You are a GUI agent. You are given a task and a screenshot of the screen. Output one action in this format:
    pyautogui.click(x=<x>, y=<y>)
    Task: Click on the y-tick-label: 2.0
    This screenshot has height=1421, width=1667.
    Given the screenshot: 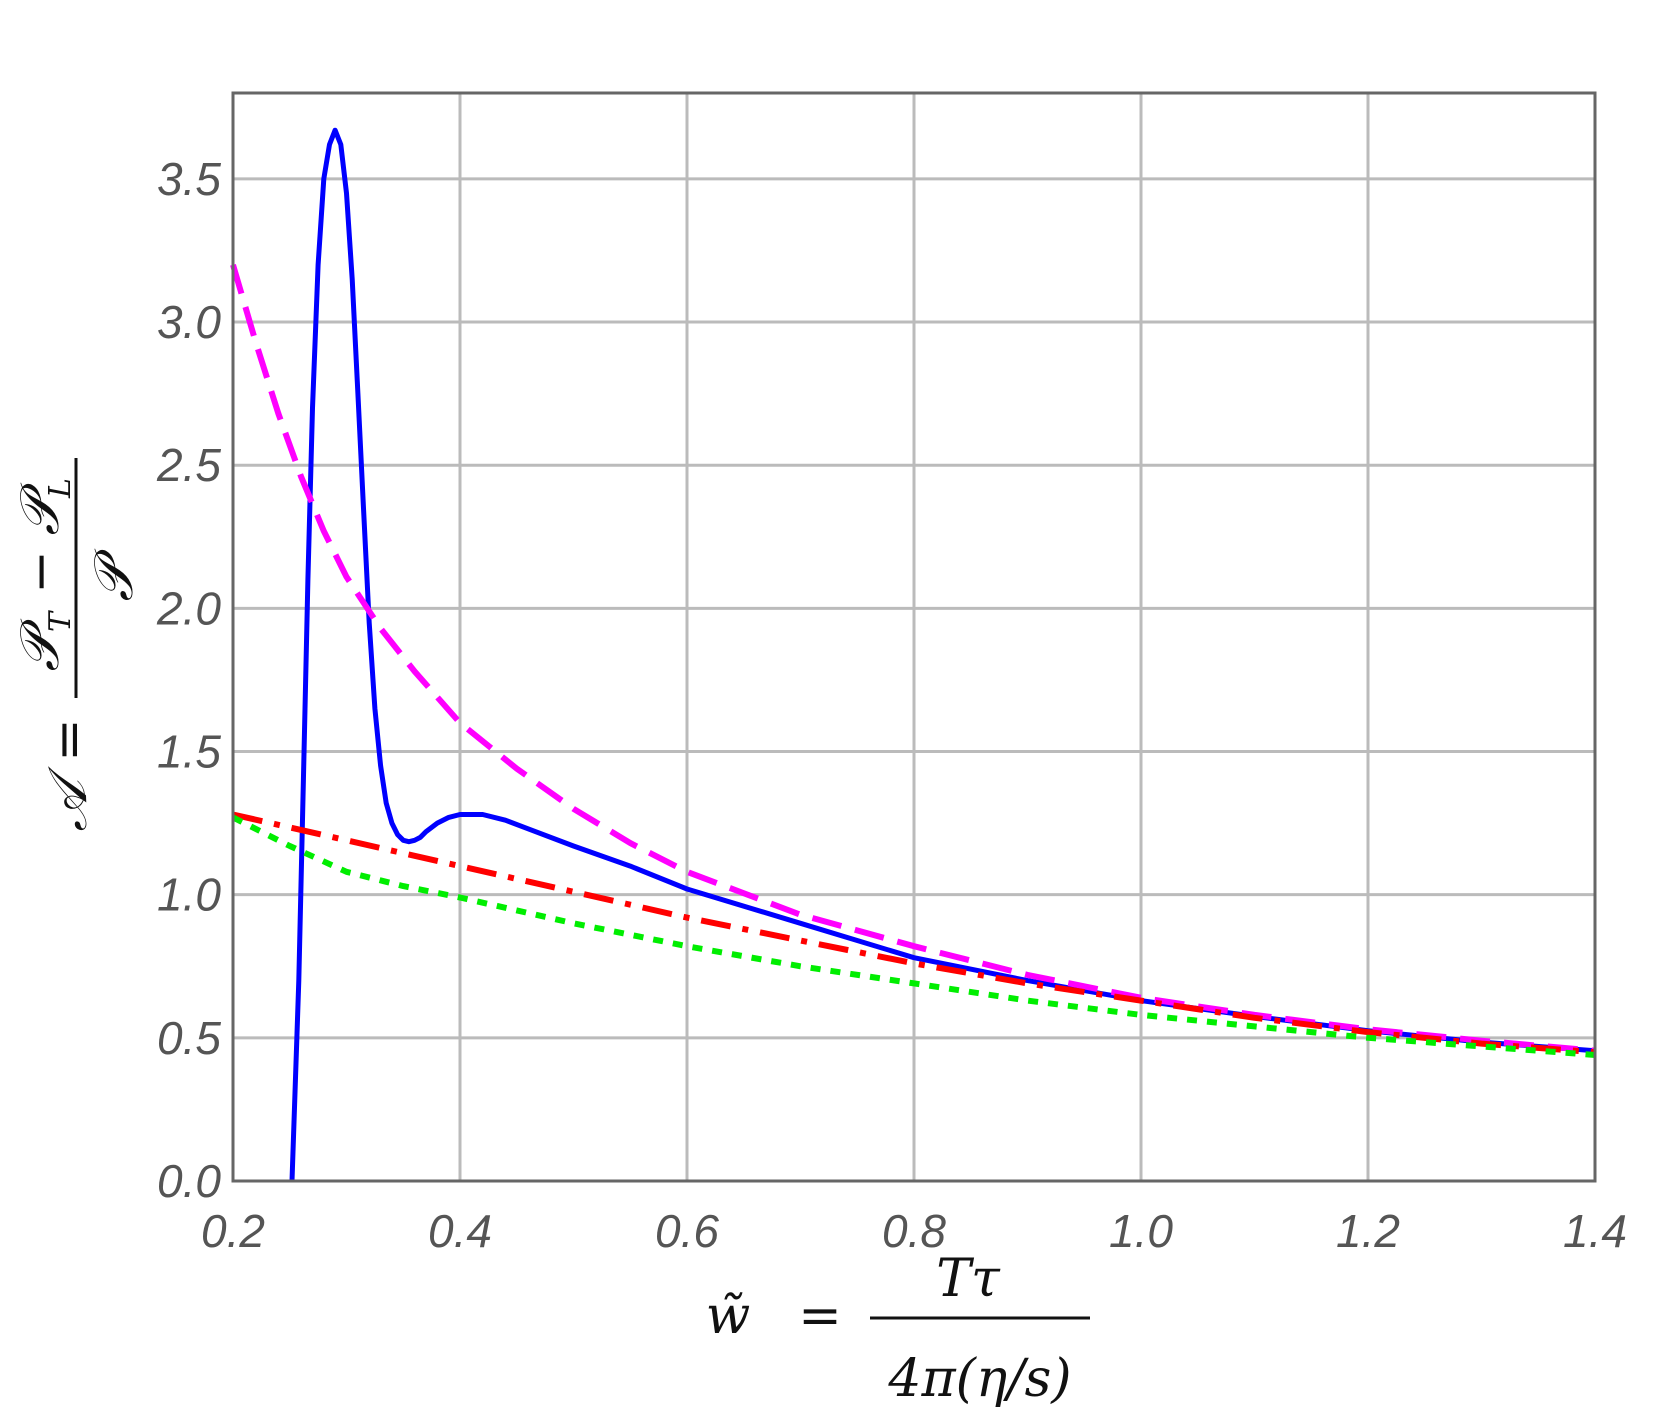 What is the action you would take?
    pyautogui.click(x=188, y=608)
    